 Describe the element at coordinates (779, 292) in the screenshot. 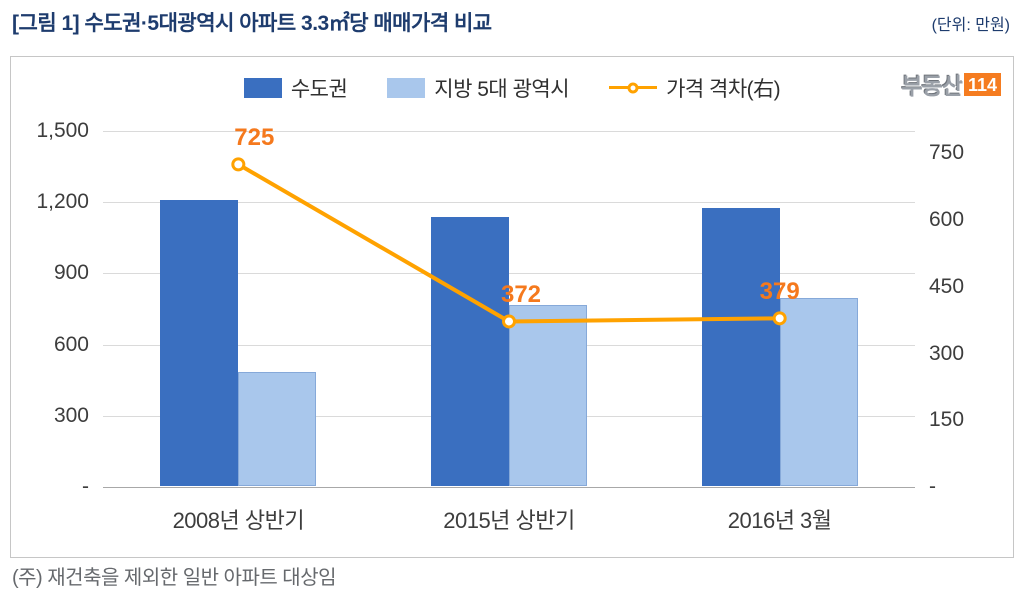

I see `gap-value-label: 379` at that location.